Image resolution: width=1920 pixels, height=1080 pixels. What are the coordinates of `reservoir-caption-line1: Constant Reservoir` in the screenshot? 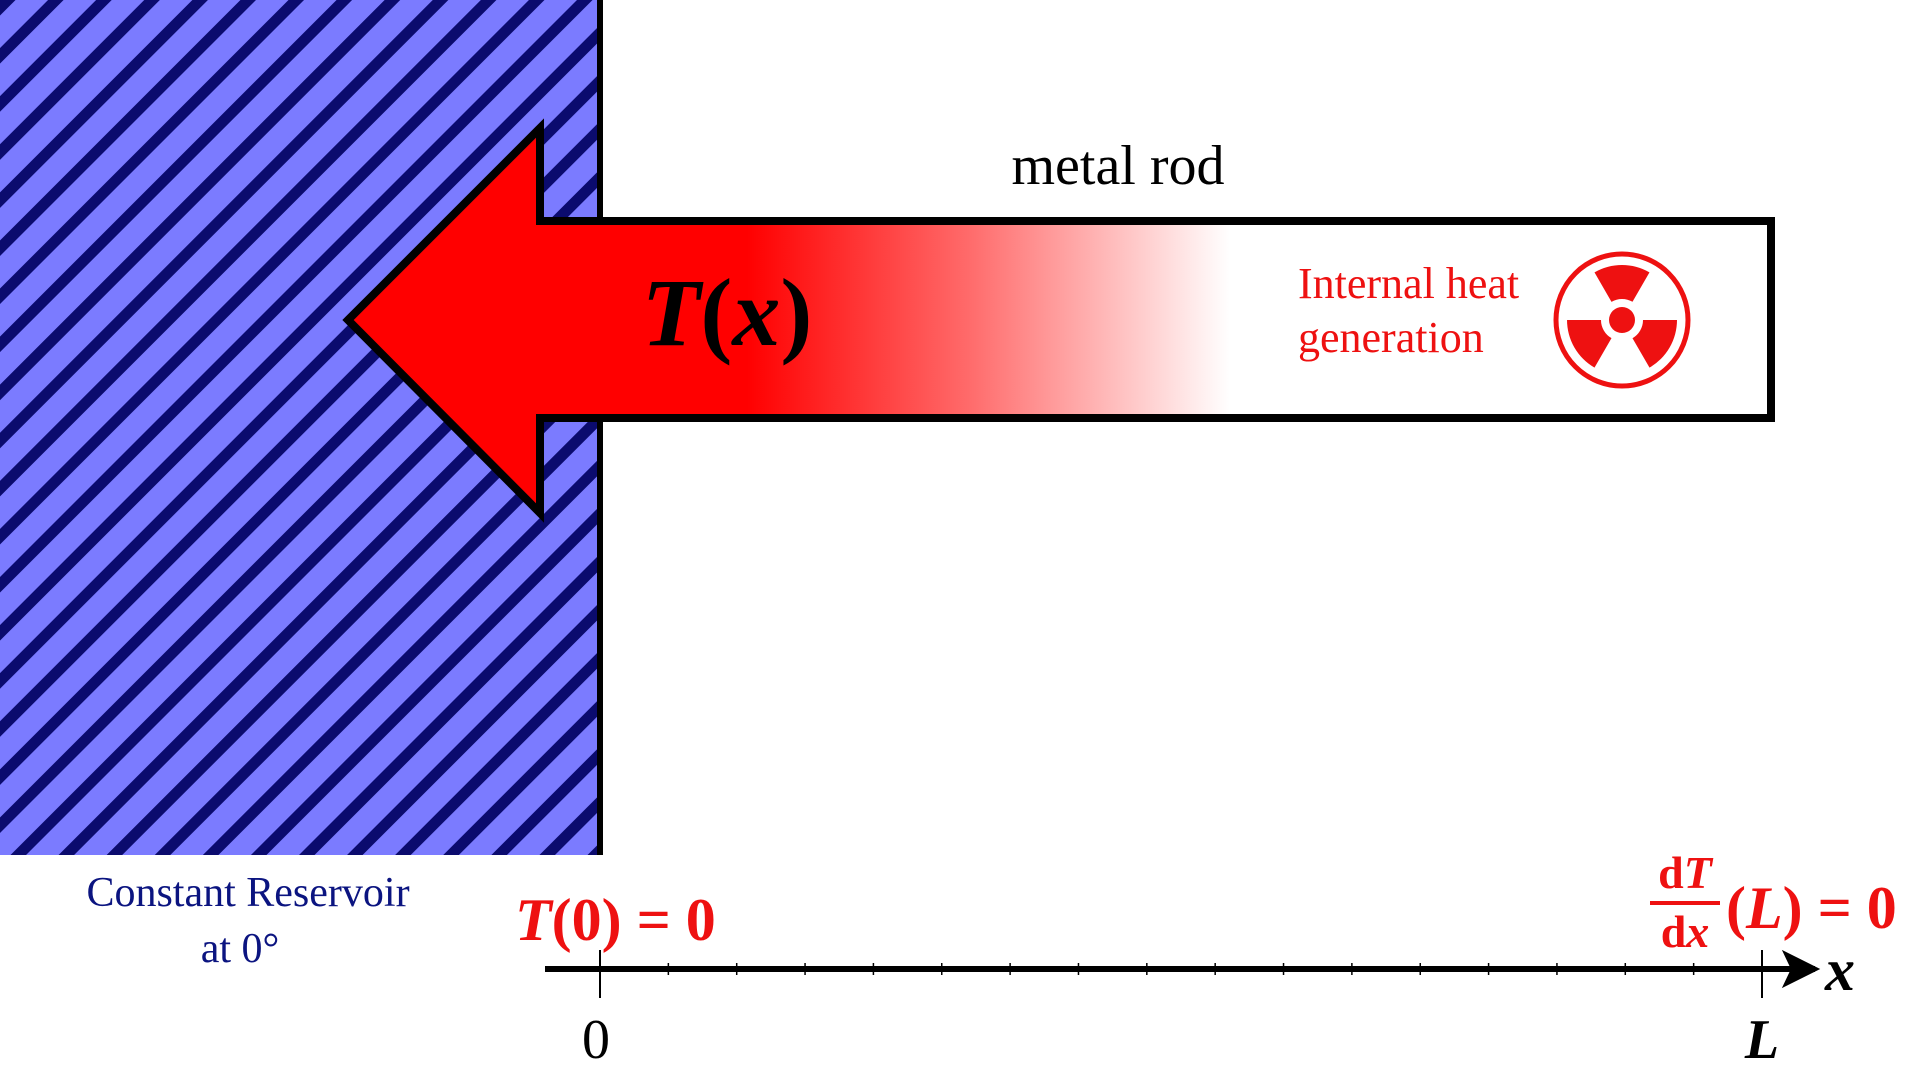 It's located at (247, 893).